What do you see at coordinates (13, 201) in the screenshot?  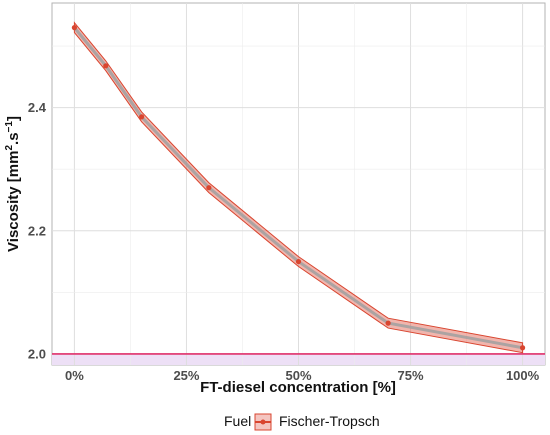 I see `y-axis-title-main: Viscosity [mm` at bounding box center [13, 201].